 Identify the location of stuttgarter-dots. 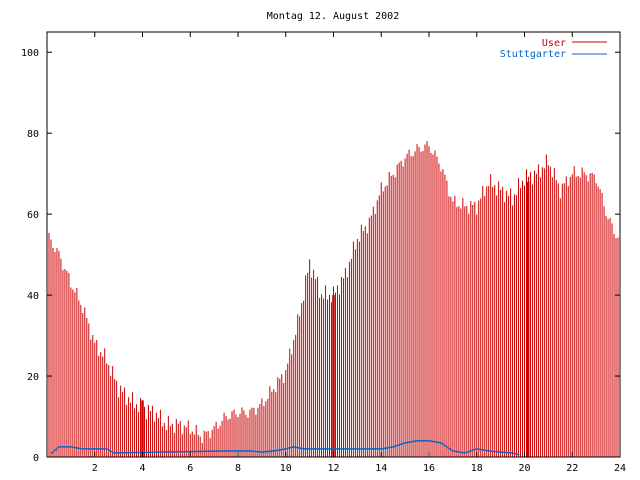
(285, 448).